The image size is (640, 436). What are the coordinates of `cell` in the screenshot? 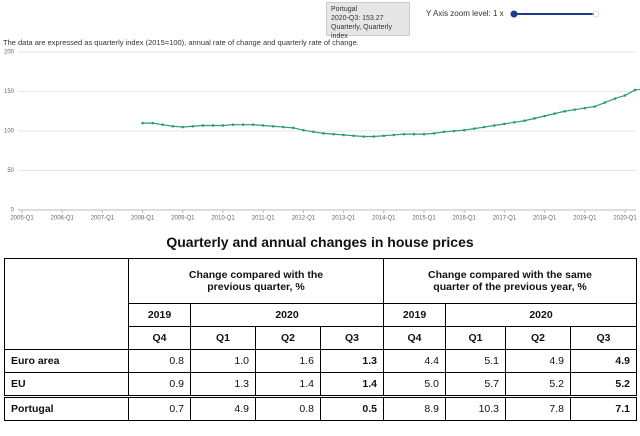 It's located at (66, 304).